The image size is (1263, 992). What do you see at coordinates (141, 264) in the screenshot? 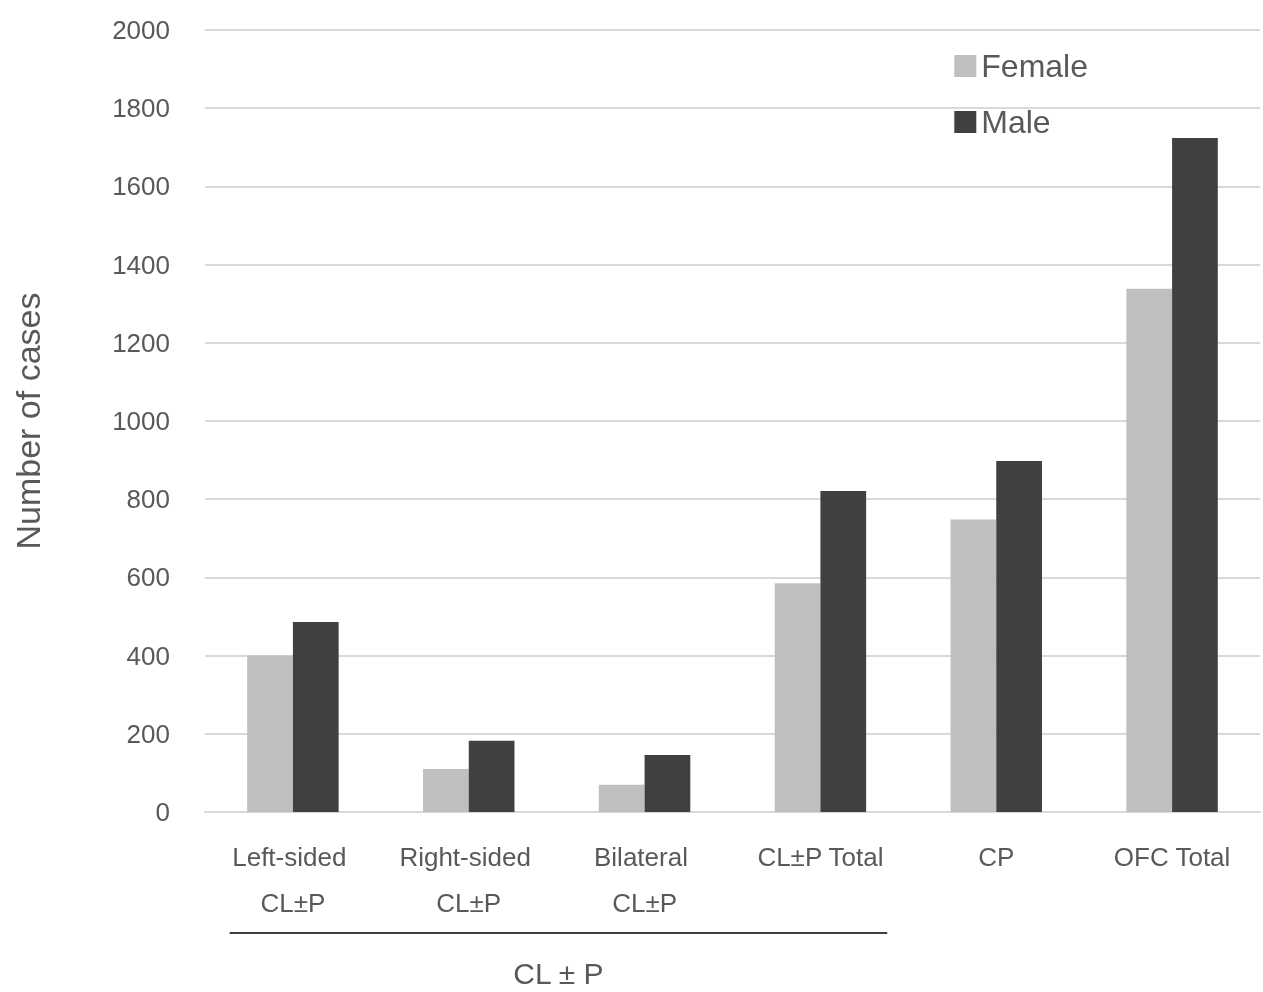
I see `y-tick-label: 1400` at bounding box center [141, 264].